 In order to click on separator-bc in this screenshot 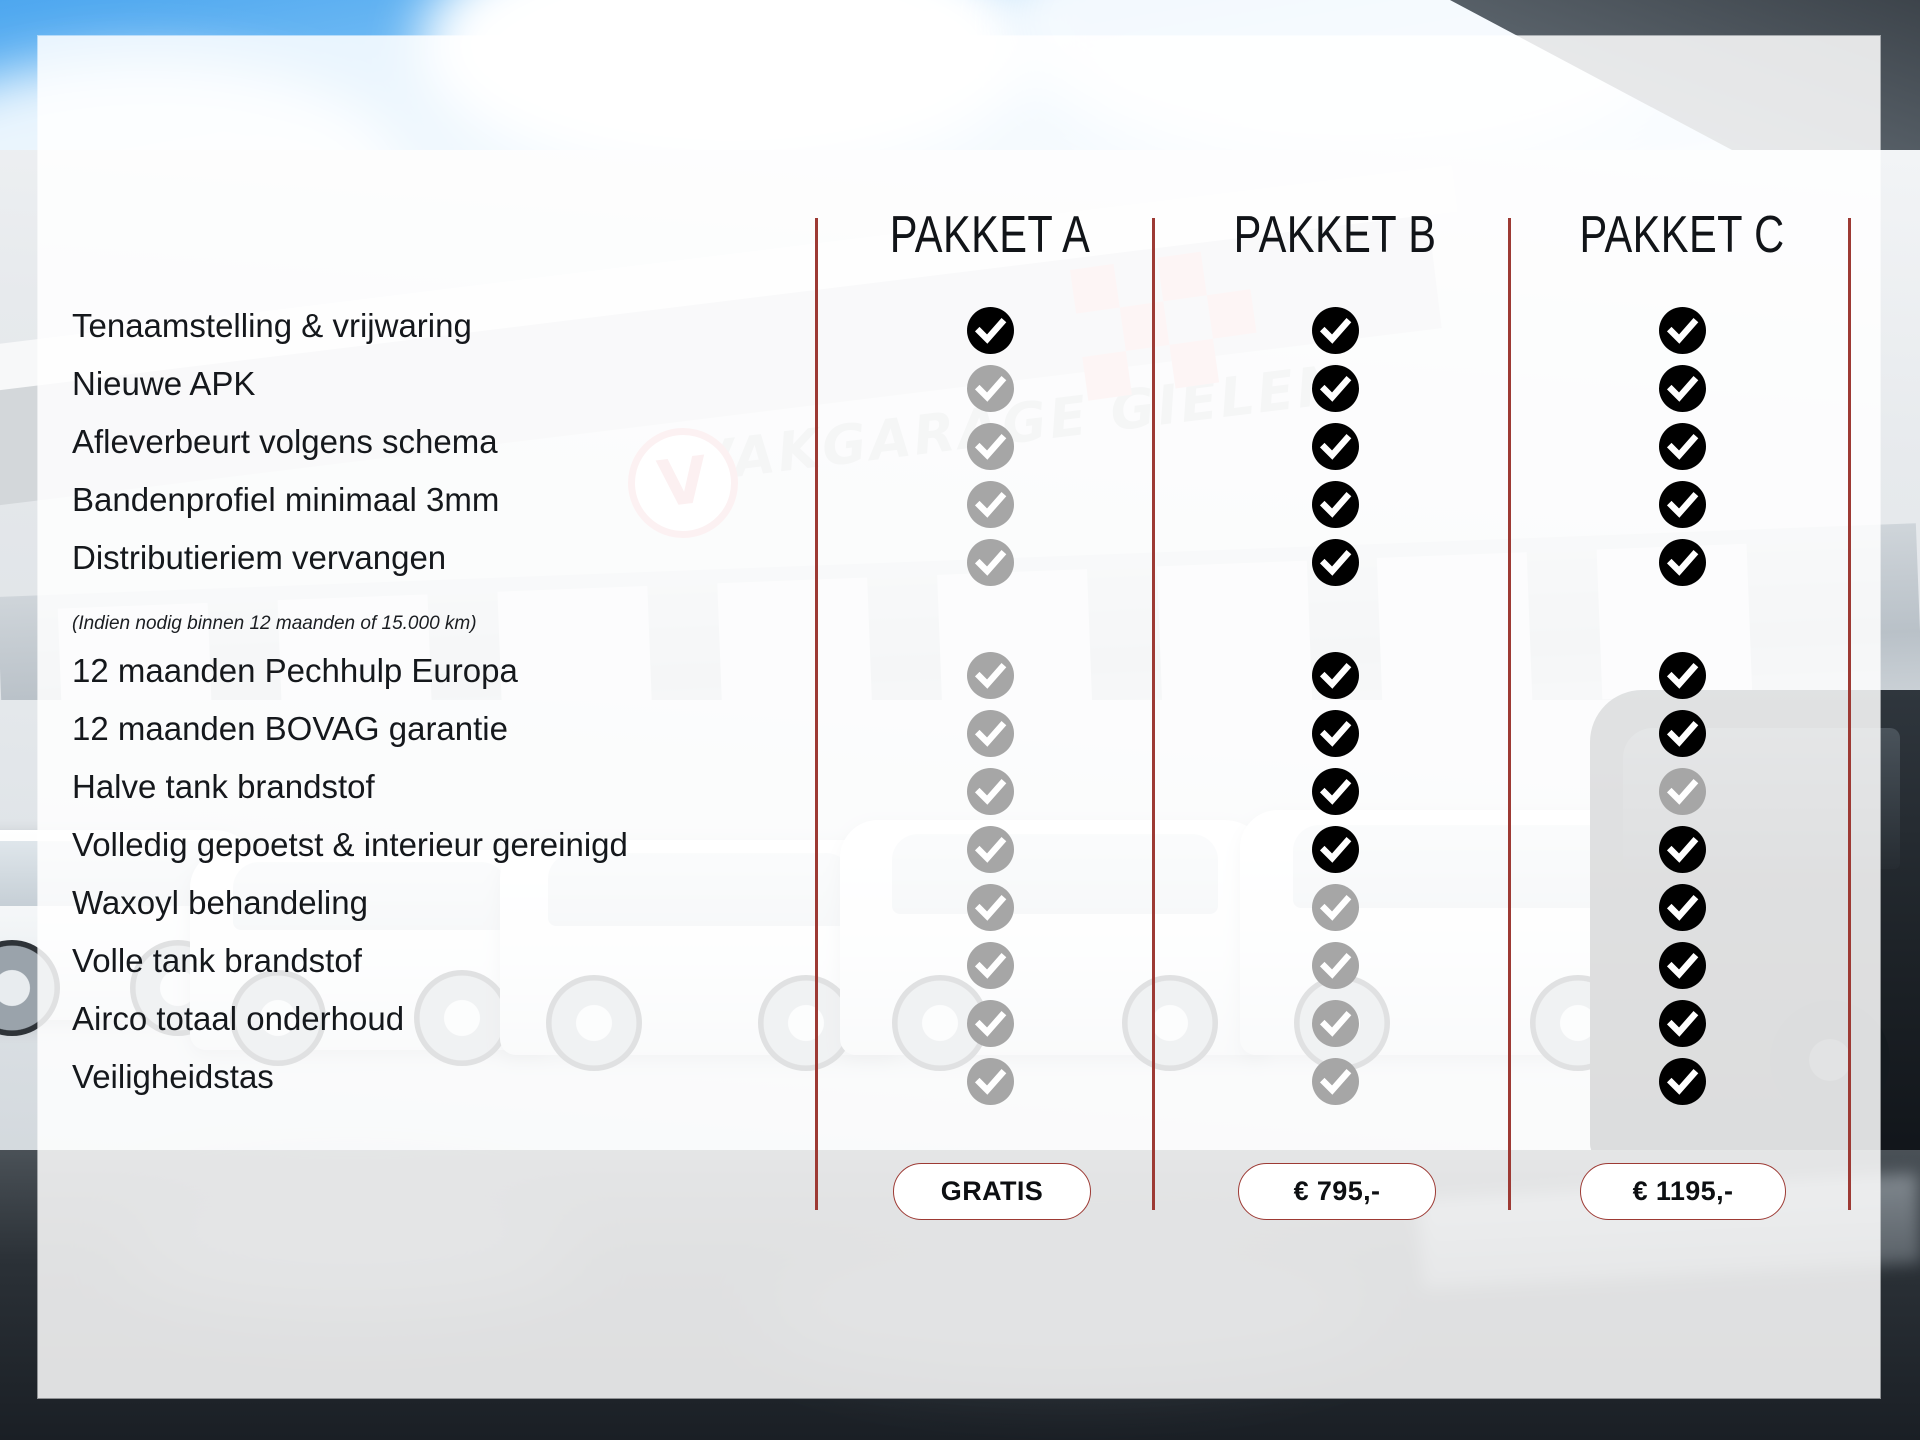, I will do `click(1509, 714)`.